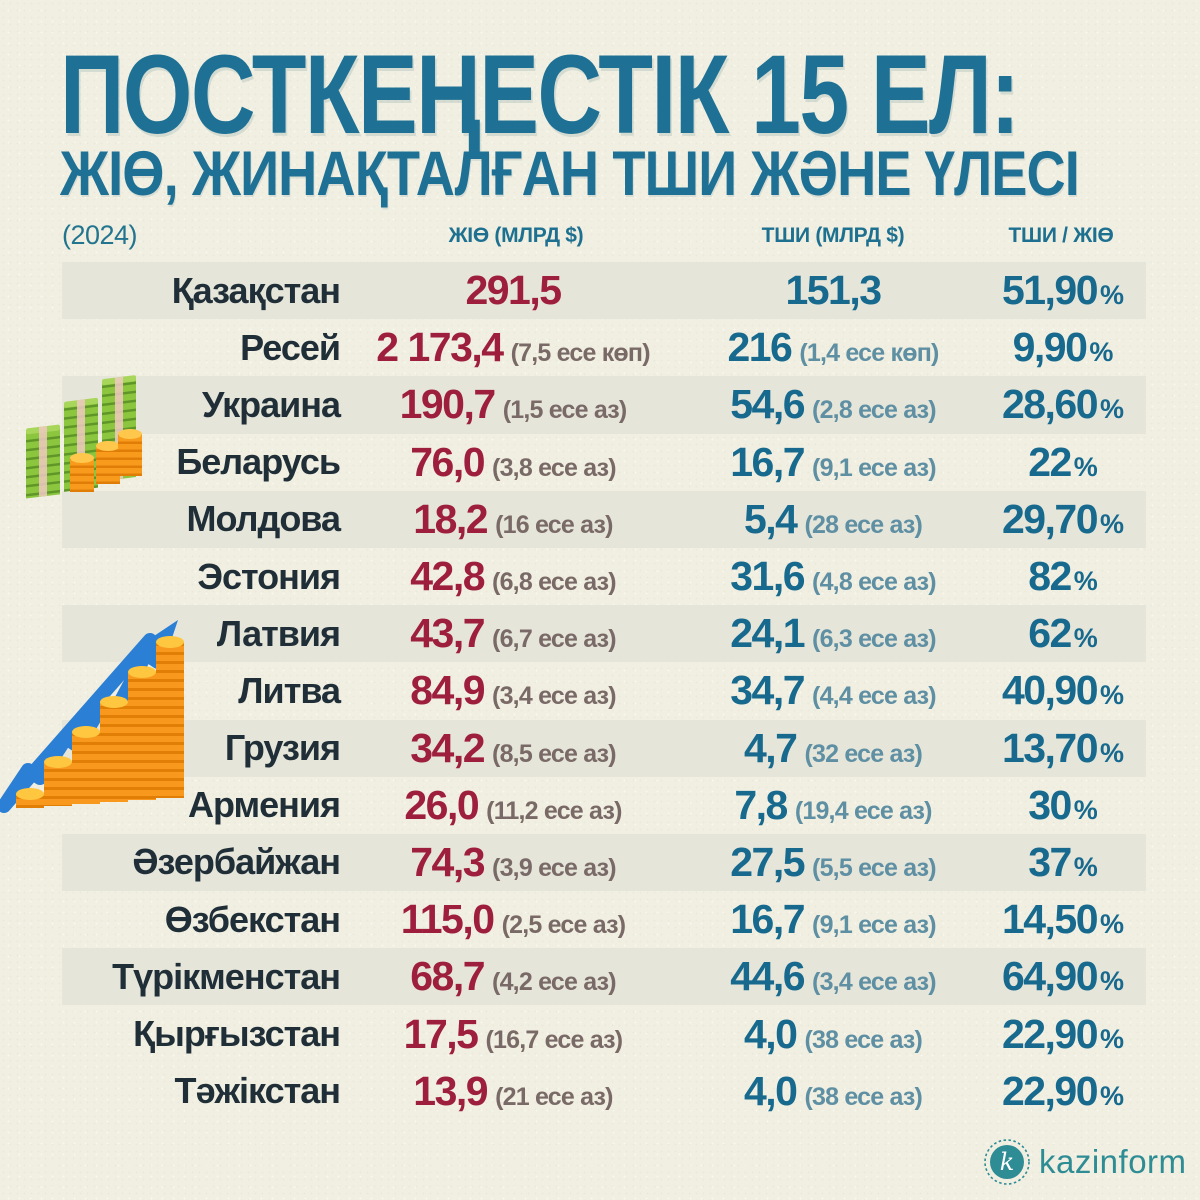 This screenshot has width=1200, height=1200. I want to click on fdi-note: (19,4 есе аз), so click(863, 810).